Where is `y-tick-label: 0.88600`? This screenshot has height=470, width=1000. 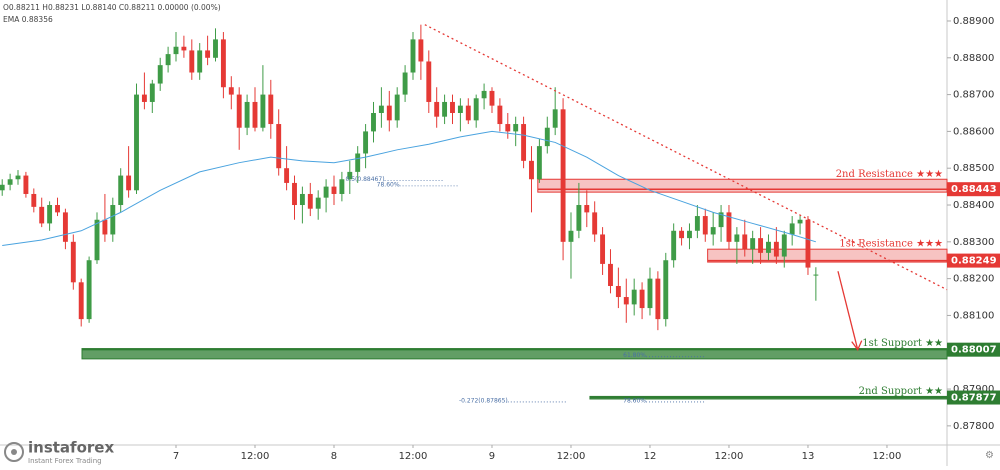
y-tick-label: 0.88600 is located at coordinates (973, 131).